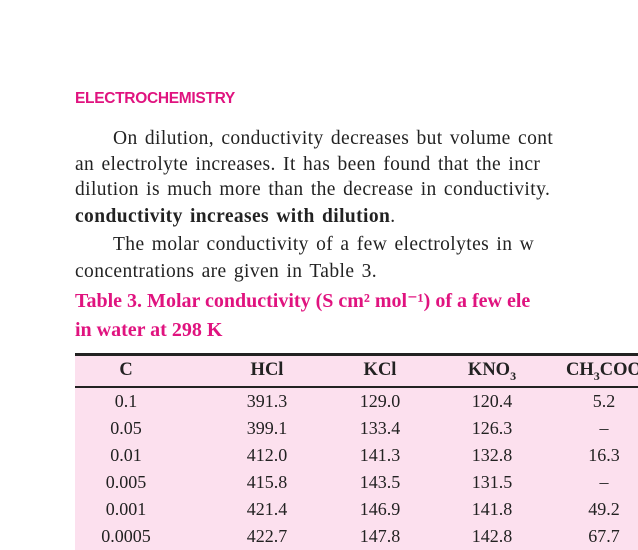 The image size is (638, 550). Describe the element at coordinates (492, 536) in the screenshot. I see `table-cell: 142.8` at that location.